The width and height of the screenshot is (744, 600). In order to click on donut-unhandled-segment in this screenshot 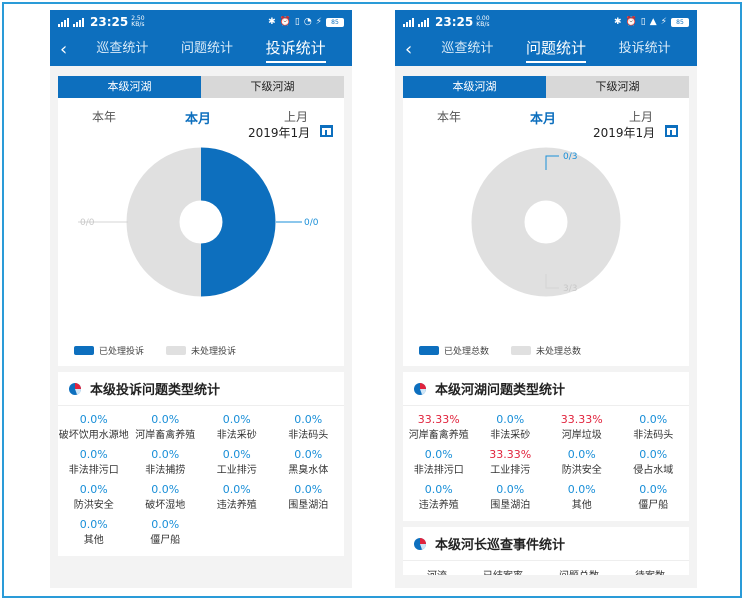, I will do `click(546, 222)`.